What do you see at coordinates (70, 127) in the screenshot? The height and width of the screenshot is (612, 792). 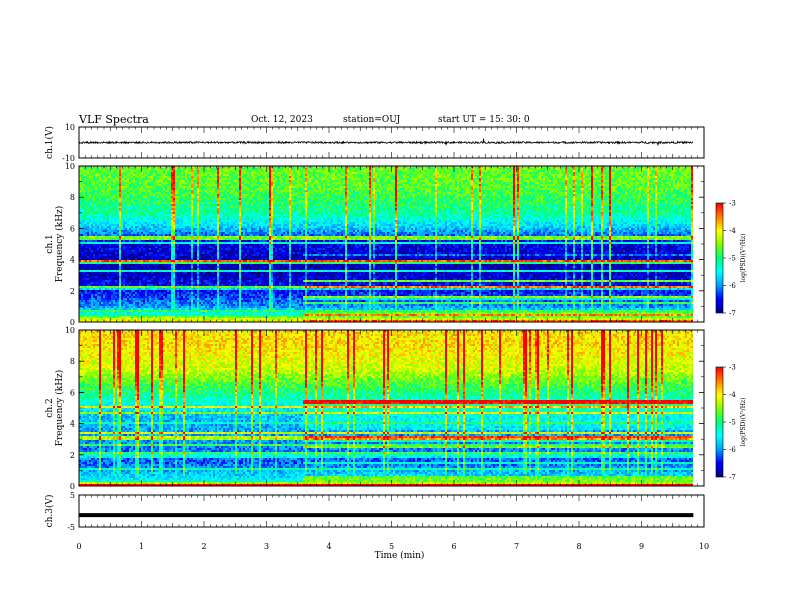 I see `waveform-ch1-ytick-label: 10` at bounding box center [70, 127].